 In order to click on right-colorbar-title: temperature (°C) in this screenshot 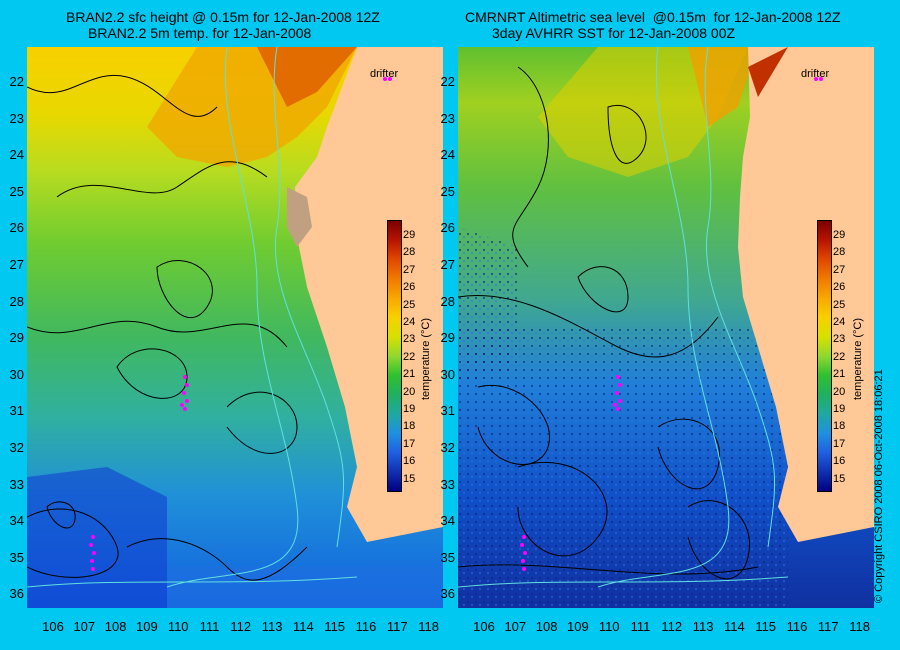, I will do `click(858, 358)`.